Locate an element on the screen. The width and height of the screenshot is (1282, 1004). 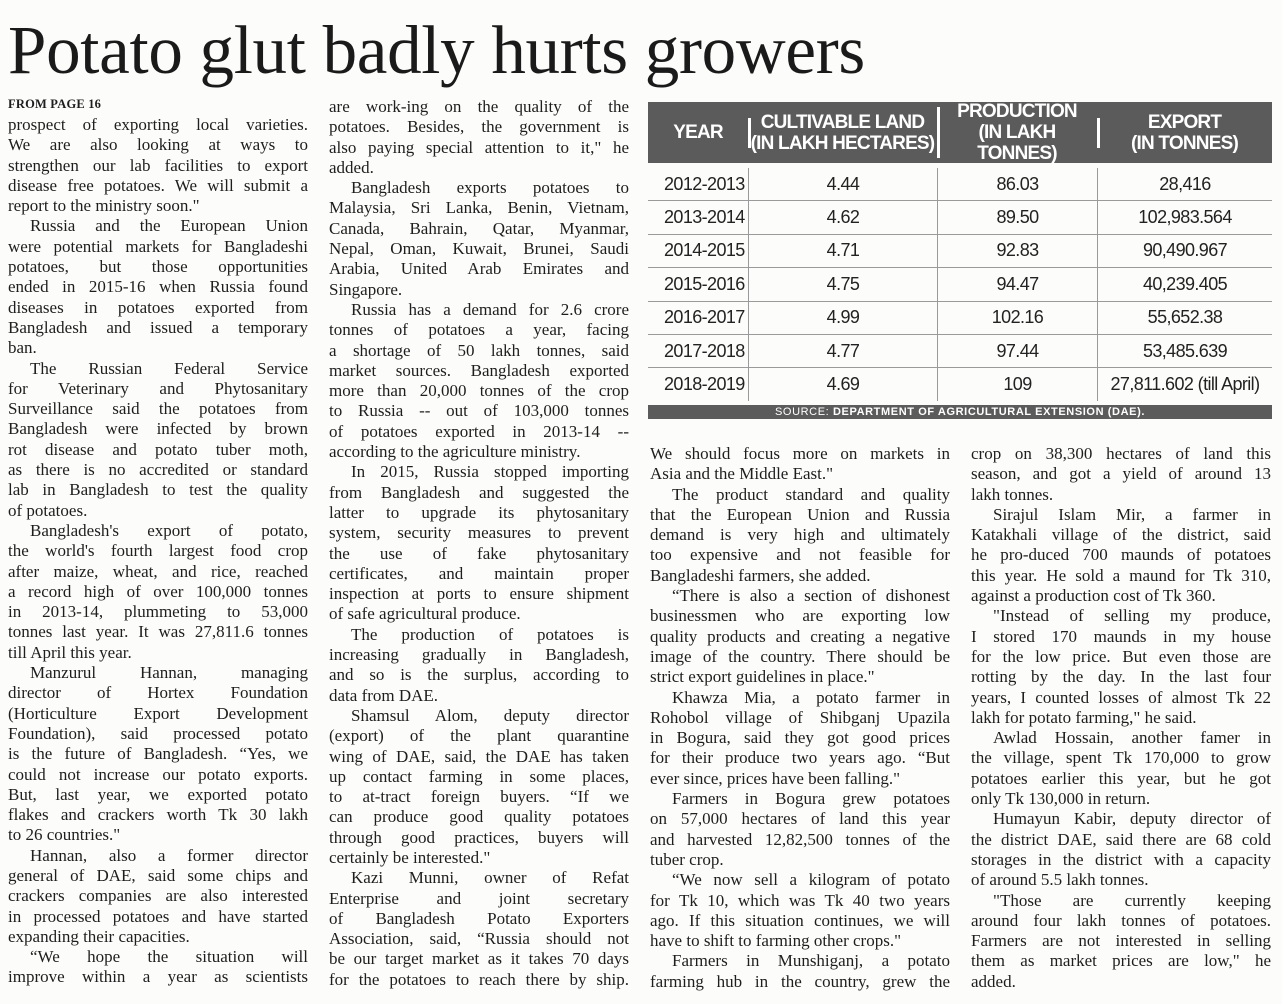
text-line: can produce good quality potatoes is located at coordinates (479, 817).